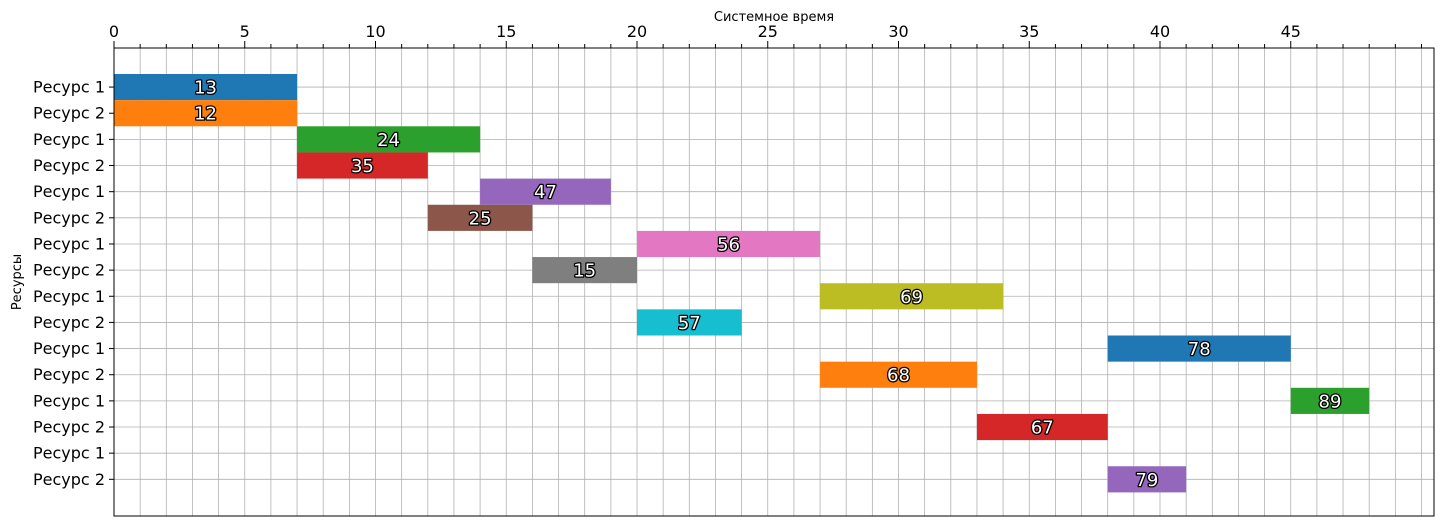 The image size is (1441, 526). What do you see at coordinates (1291, 31) in the screenshot?
I see `x-tick-label: 45` at bounding box center [1291, 31].